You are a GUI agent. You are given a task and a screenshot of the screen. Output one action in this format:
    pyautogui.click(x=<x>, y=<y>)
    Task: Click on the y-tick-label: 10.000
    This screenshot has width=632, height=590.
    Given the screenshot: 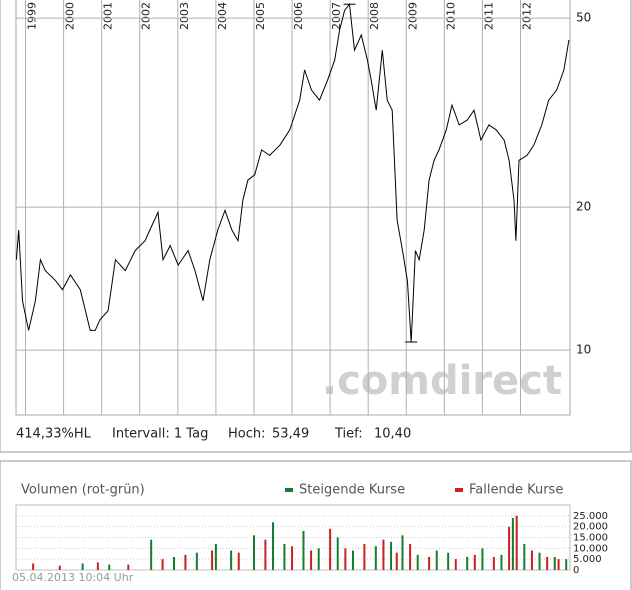 What is the action you would take?
    pyautogui.click(x=590, y=548)
    